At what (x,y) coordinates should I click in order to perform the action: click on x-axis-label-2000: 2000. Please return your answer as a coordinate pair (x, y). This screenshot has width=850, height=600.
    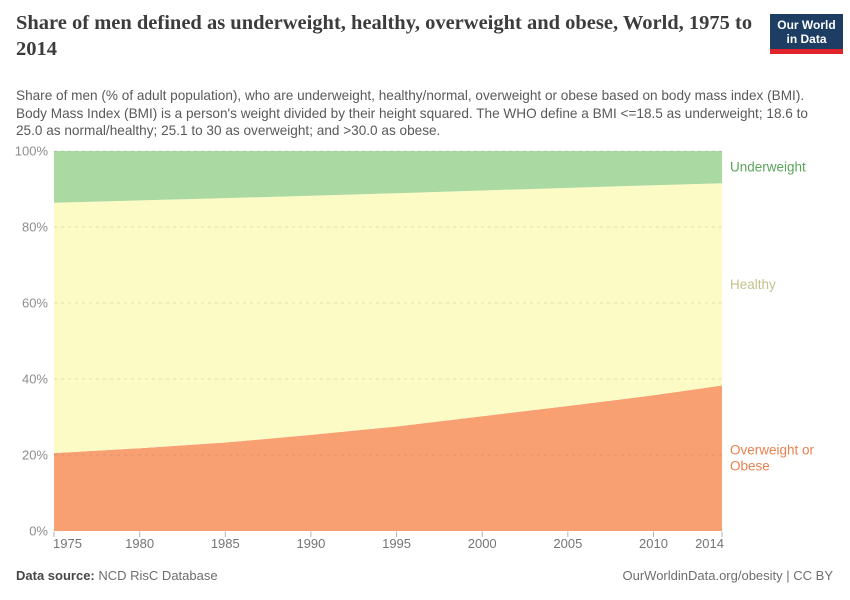
    Looking at the image, I should click on (482, 543).